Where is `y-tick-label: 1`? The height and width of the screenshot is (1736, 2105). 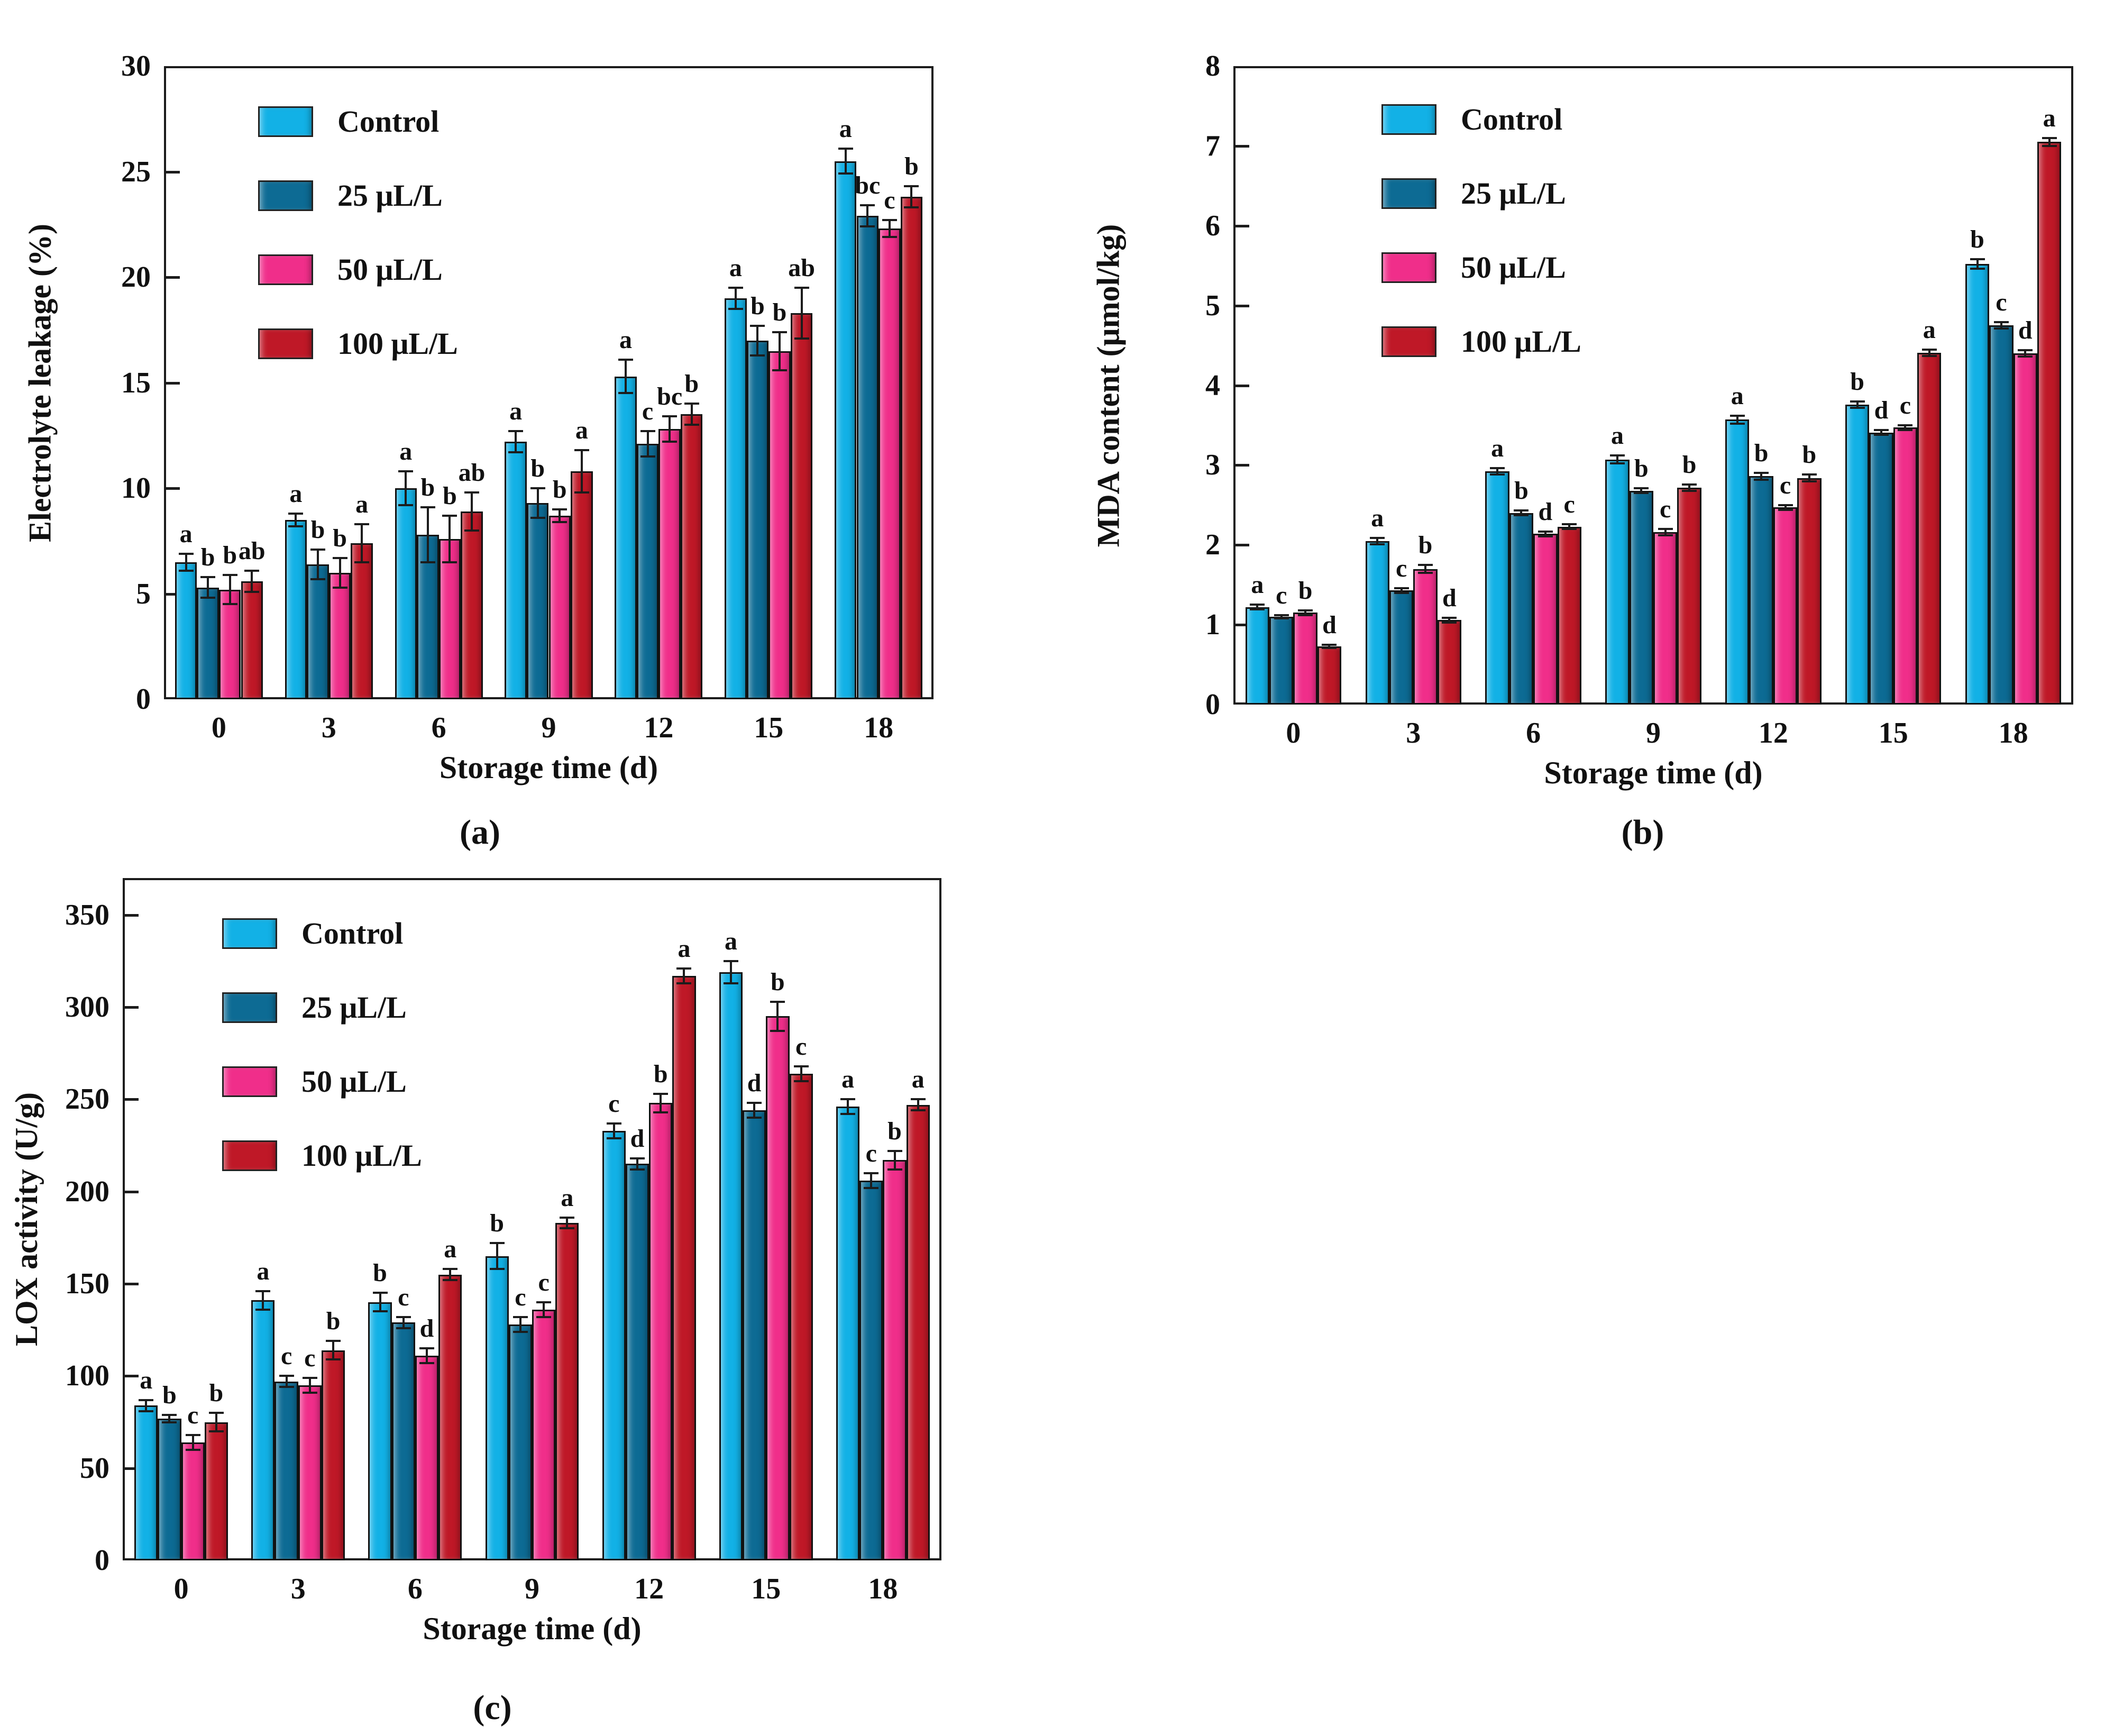
y-tick-label: 1 is located at coordinates (1213, 625).